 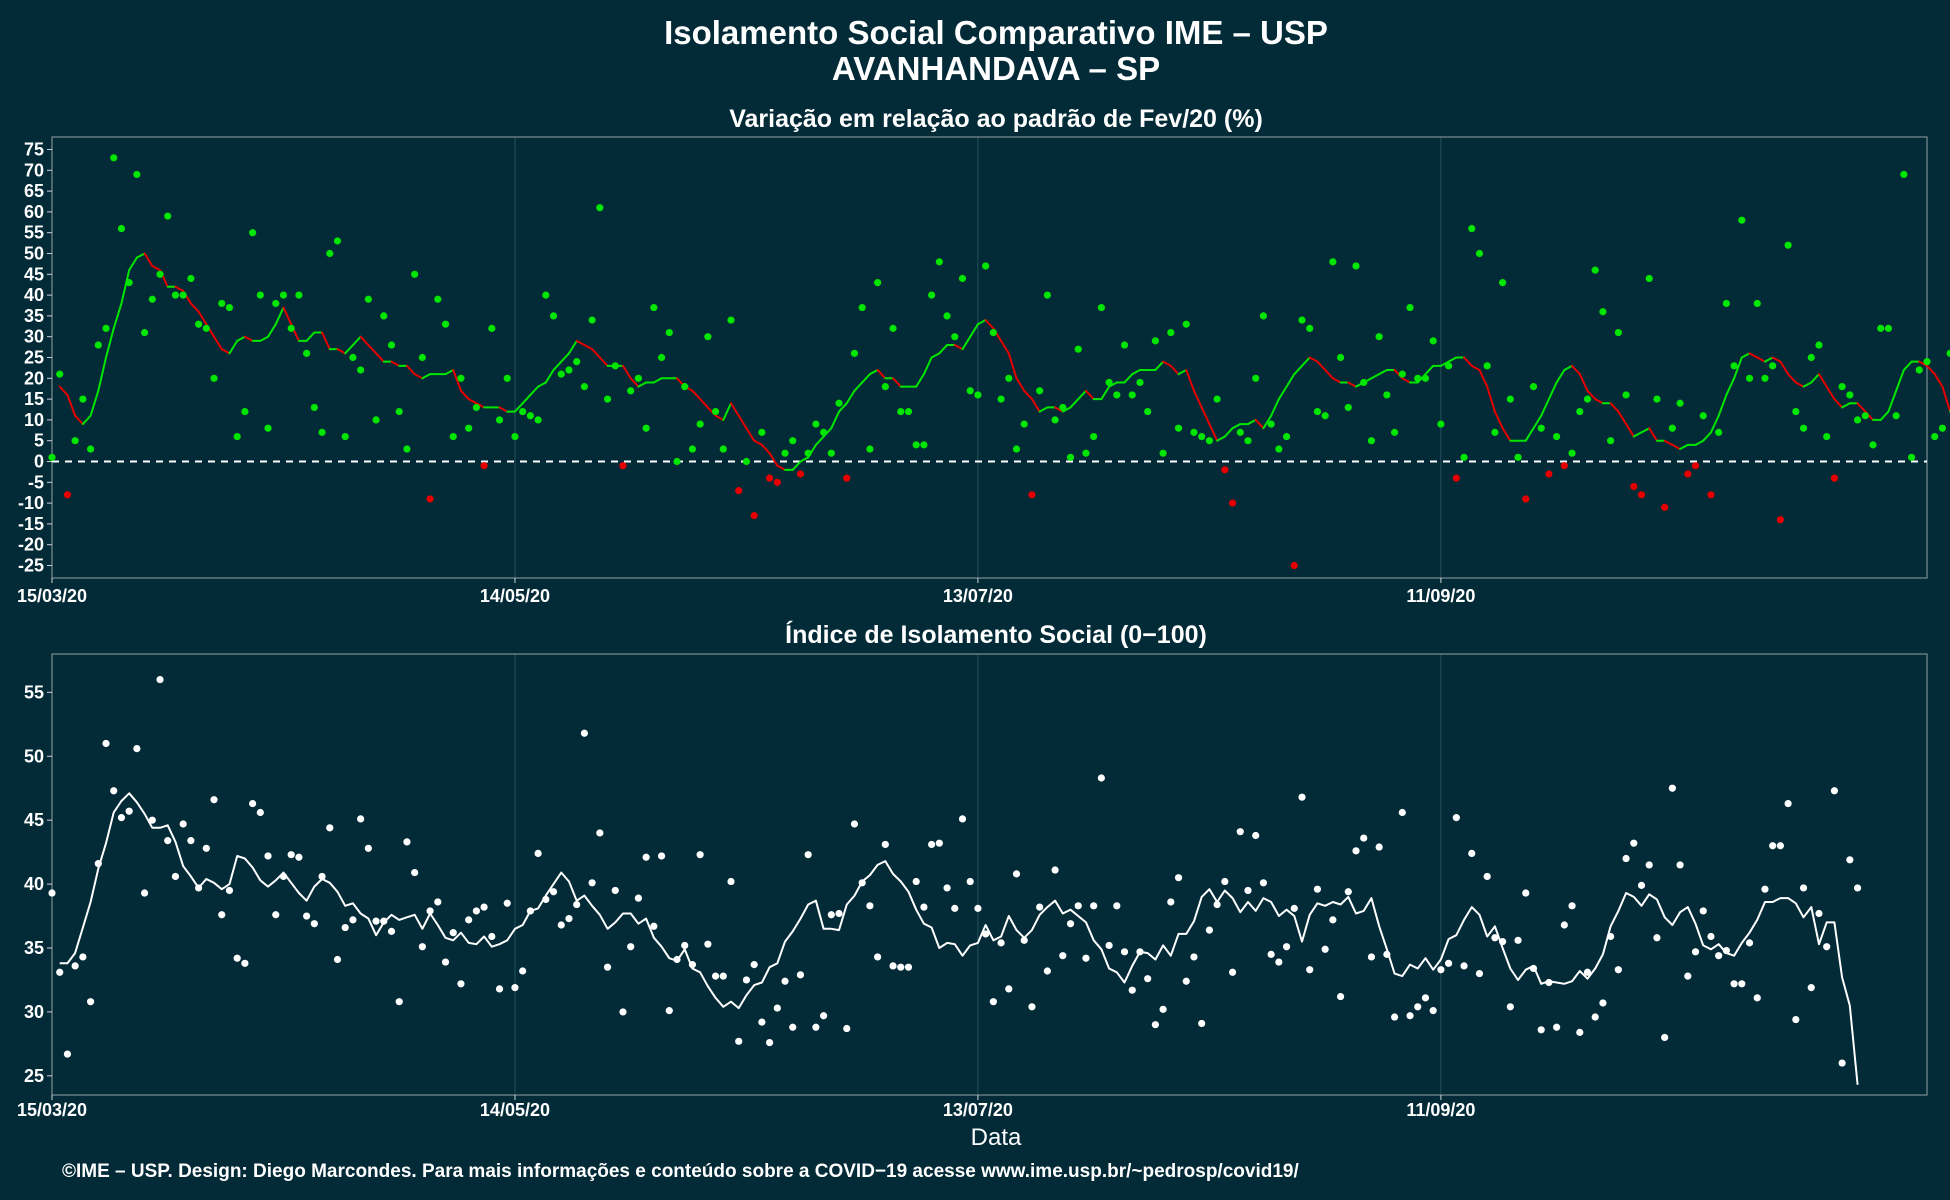 What do you see at coordinates (34, 358) in the screenshot?
I see `y-tick-label: 25` at bounding box center [34, 358].